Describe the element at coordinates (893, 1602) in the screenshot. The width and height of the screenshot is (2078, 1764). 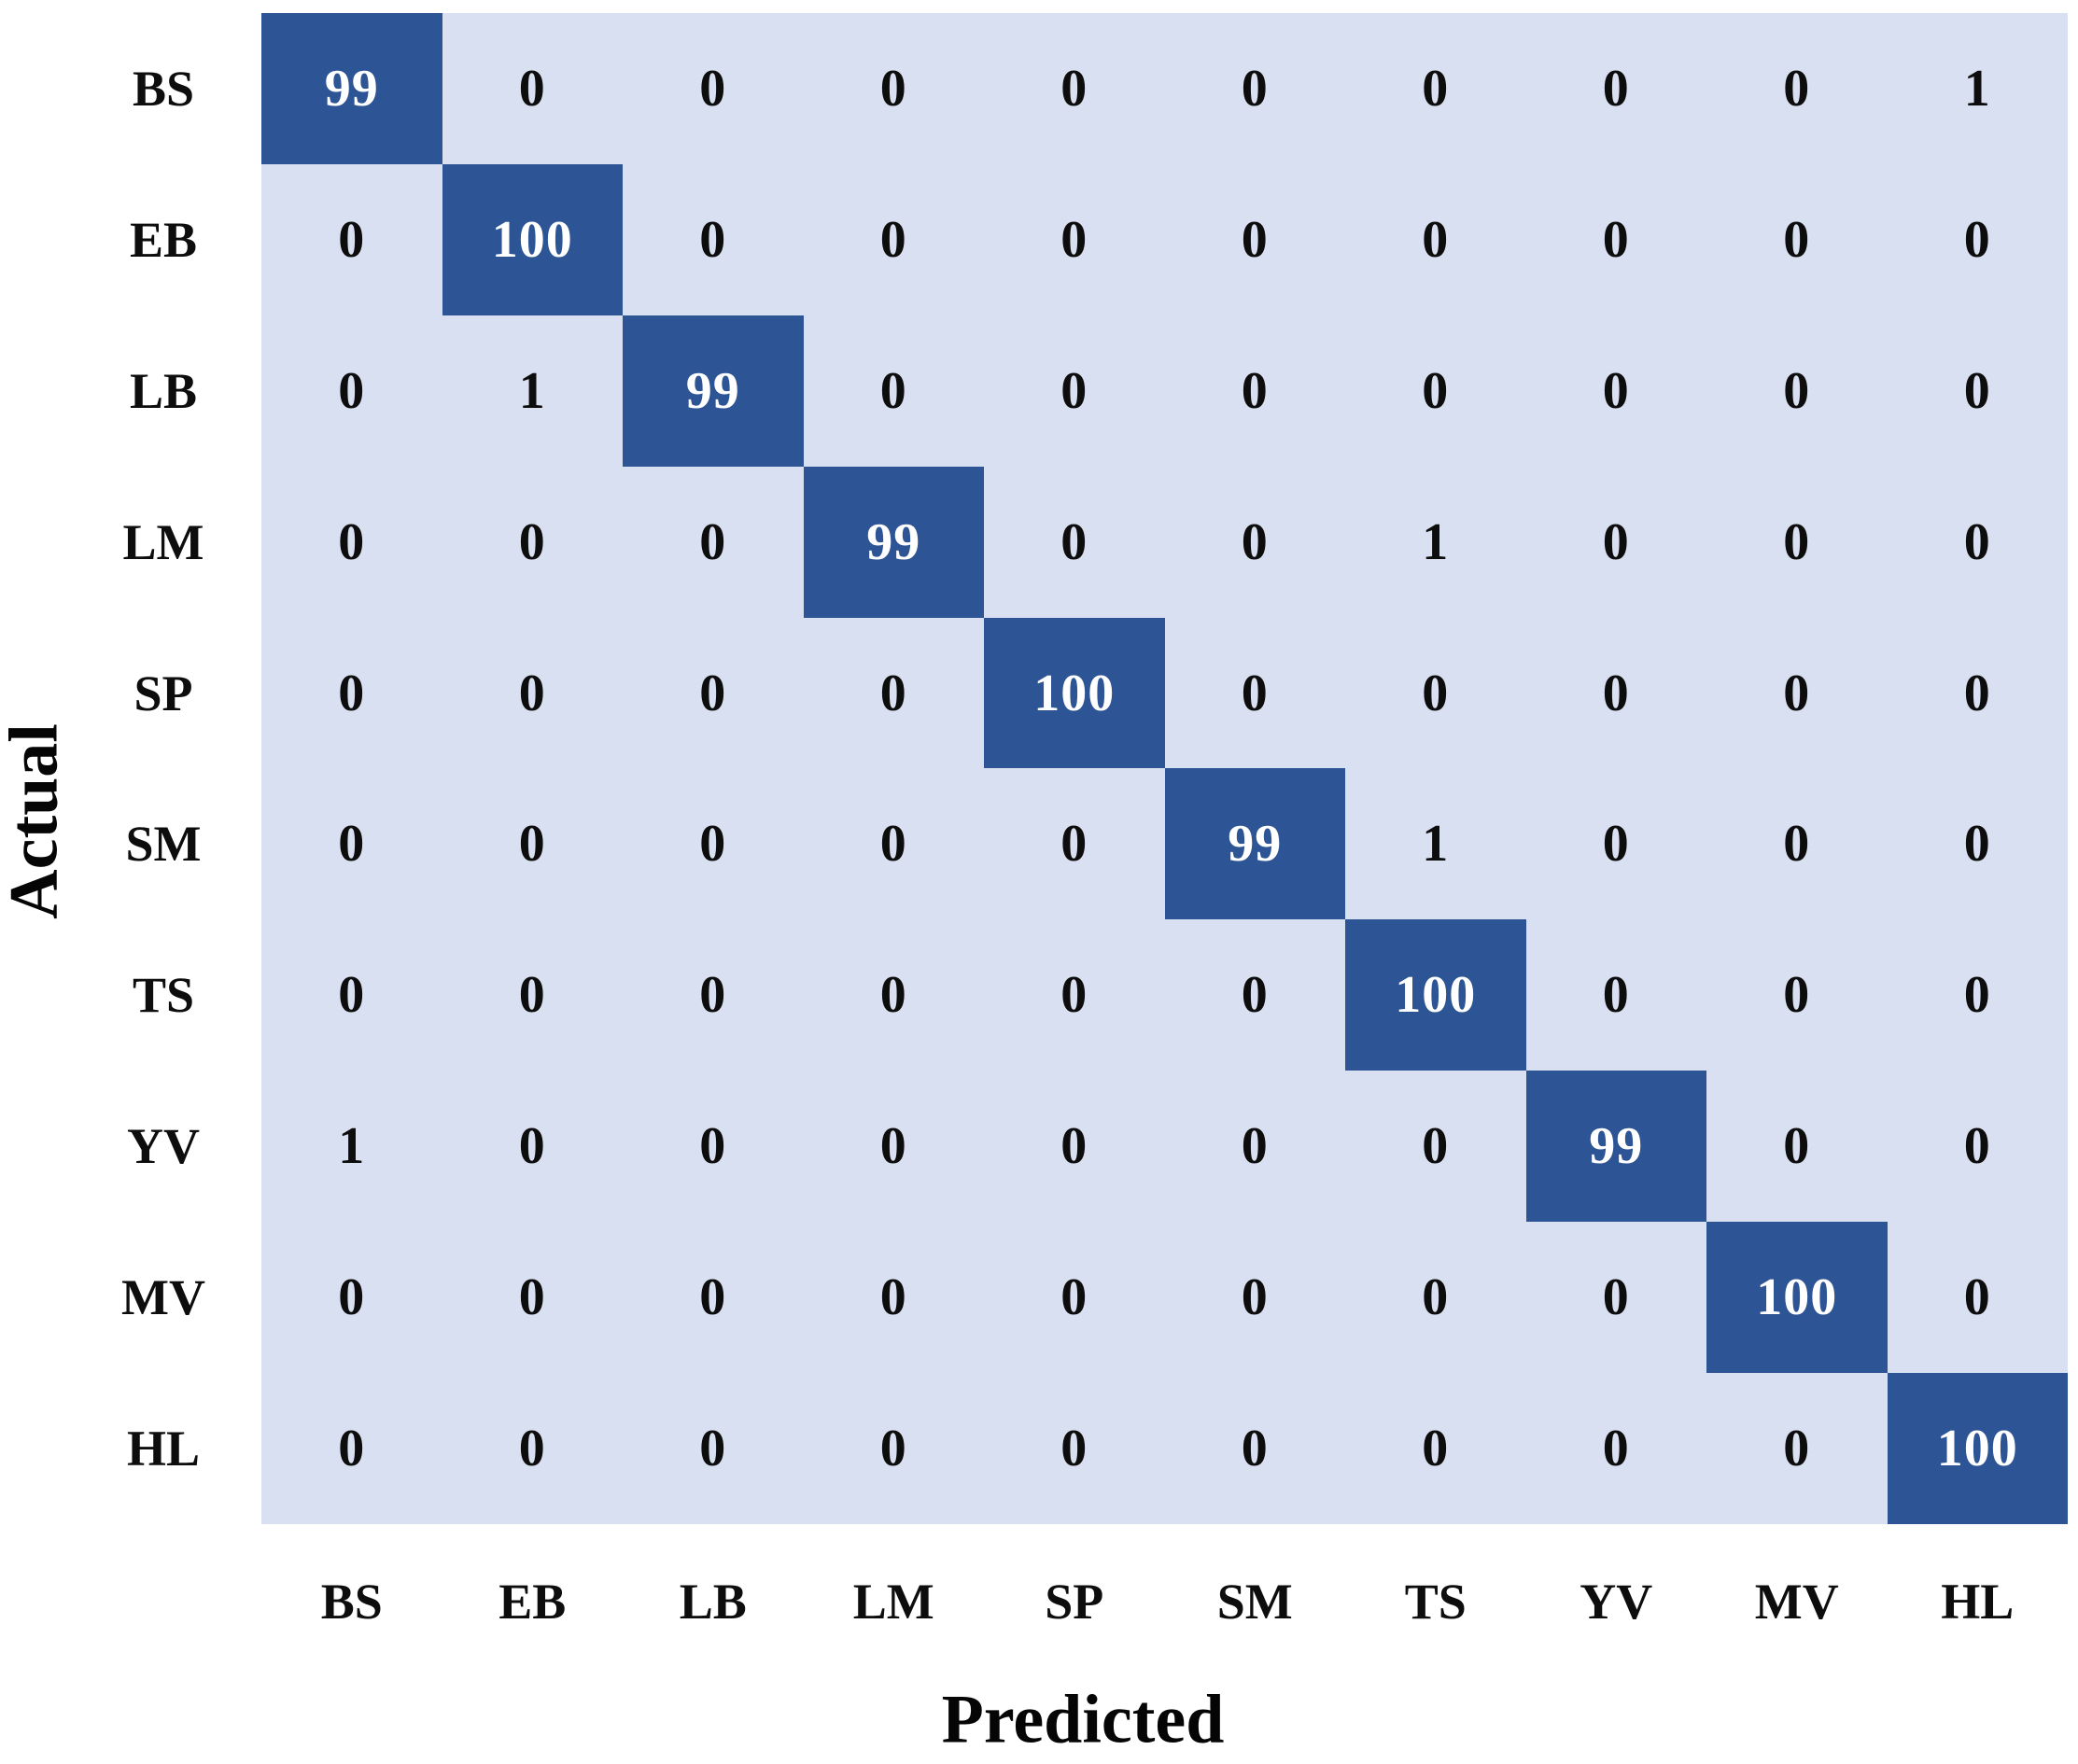
I see `col-label: LM` at that location.